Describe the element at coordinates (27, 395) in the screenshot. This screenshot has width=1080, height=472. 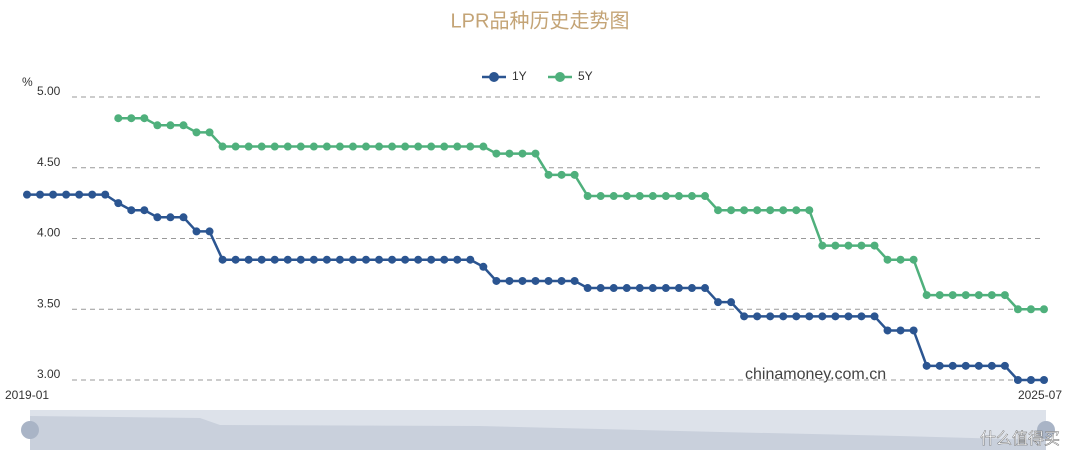
I see `x-tick-label: 2019-01` at that location.